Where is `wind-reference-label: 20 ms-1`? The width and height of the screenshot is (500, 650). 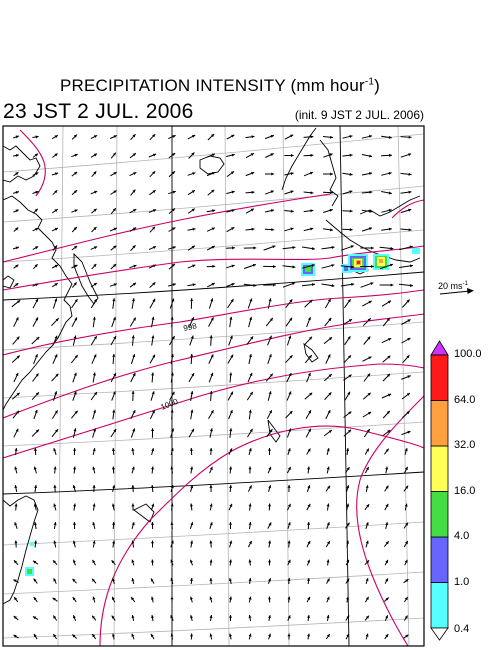 wind-reference-label: 20 ms-1 is located at coordinates (453, 286).